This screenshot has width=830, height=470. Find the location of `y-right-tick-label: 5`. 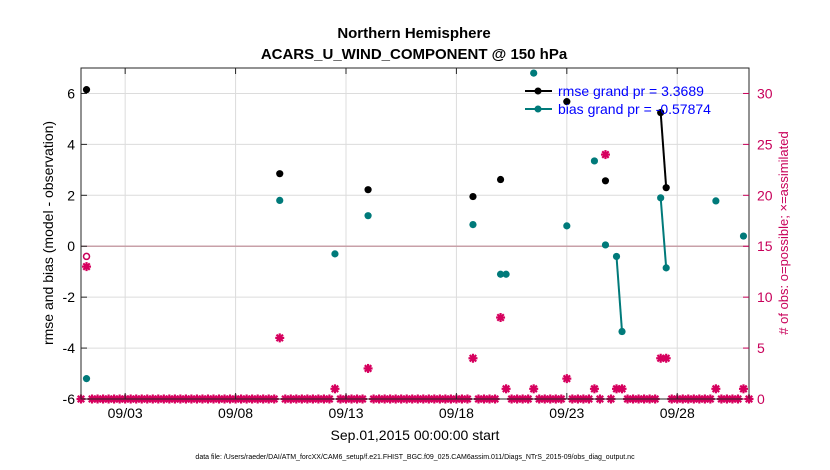

y-right-tick-label: 5 is located at coordinates (761, 348).